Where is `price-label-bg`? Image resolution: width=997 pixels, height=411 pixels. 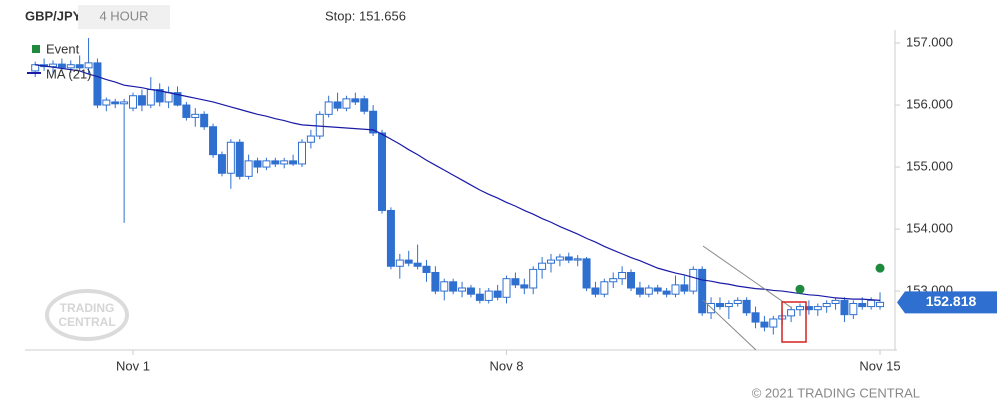
price-label-bg is located at coordinates (947, 302).